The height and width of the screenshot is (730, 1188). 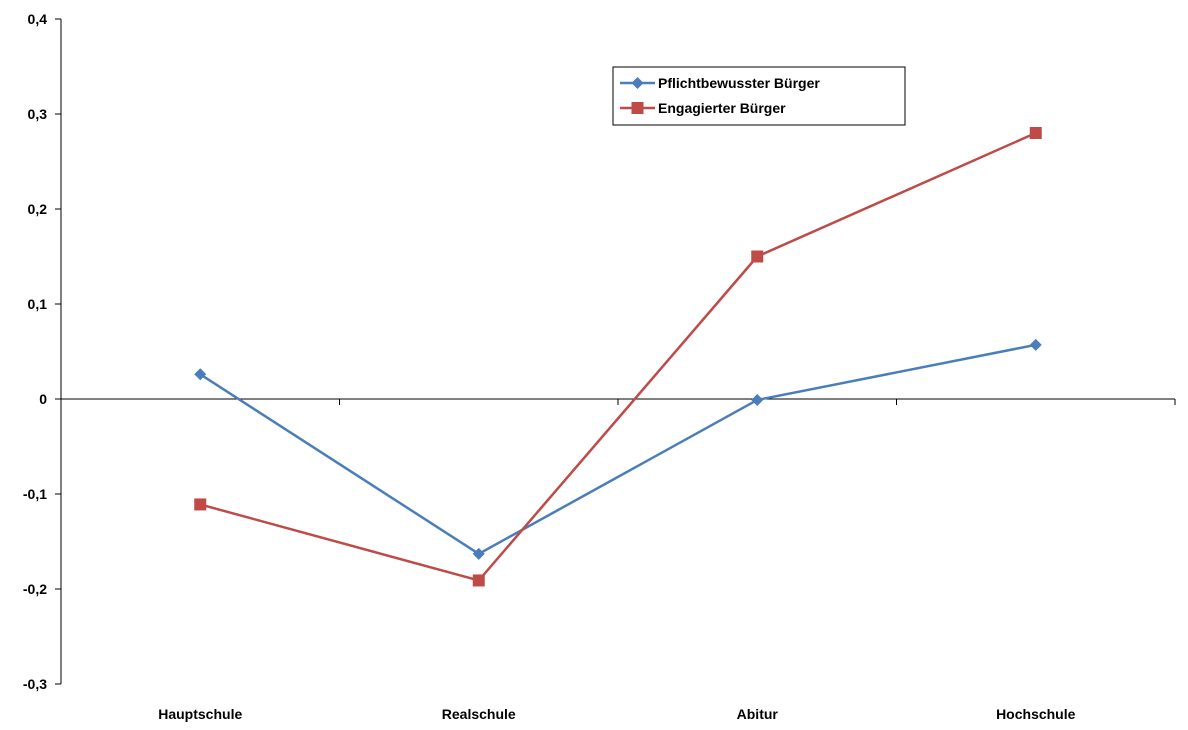 What do you see at coordinates (200, 714) in the screenshot?
I see `x-tick-label: Hauptschule` at bounding box center [200, 714].